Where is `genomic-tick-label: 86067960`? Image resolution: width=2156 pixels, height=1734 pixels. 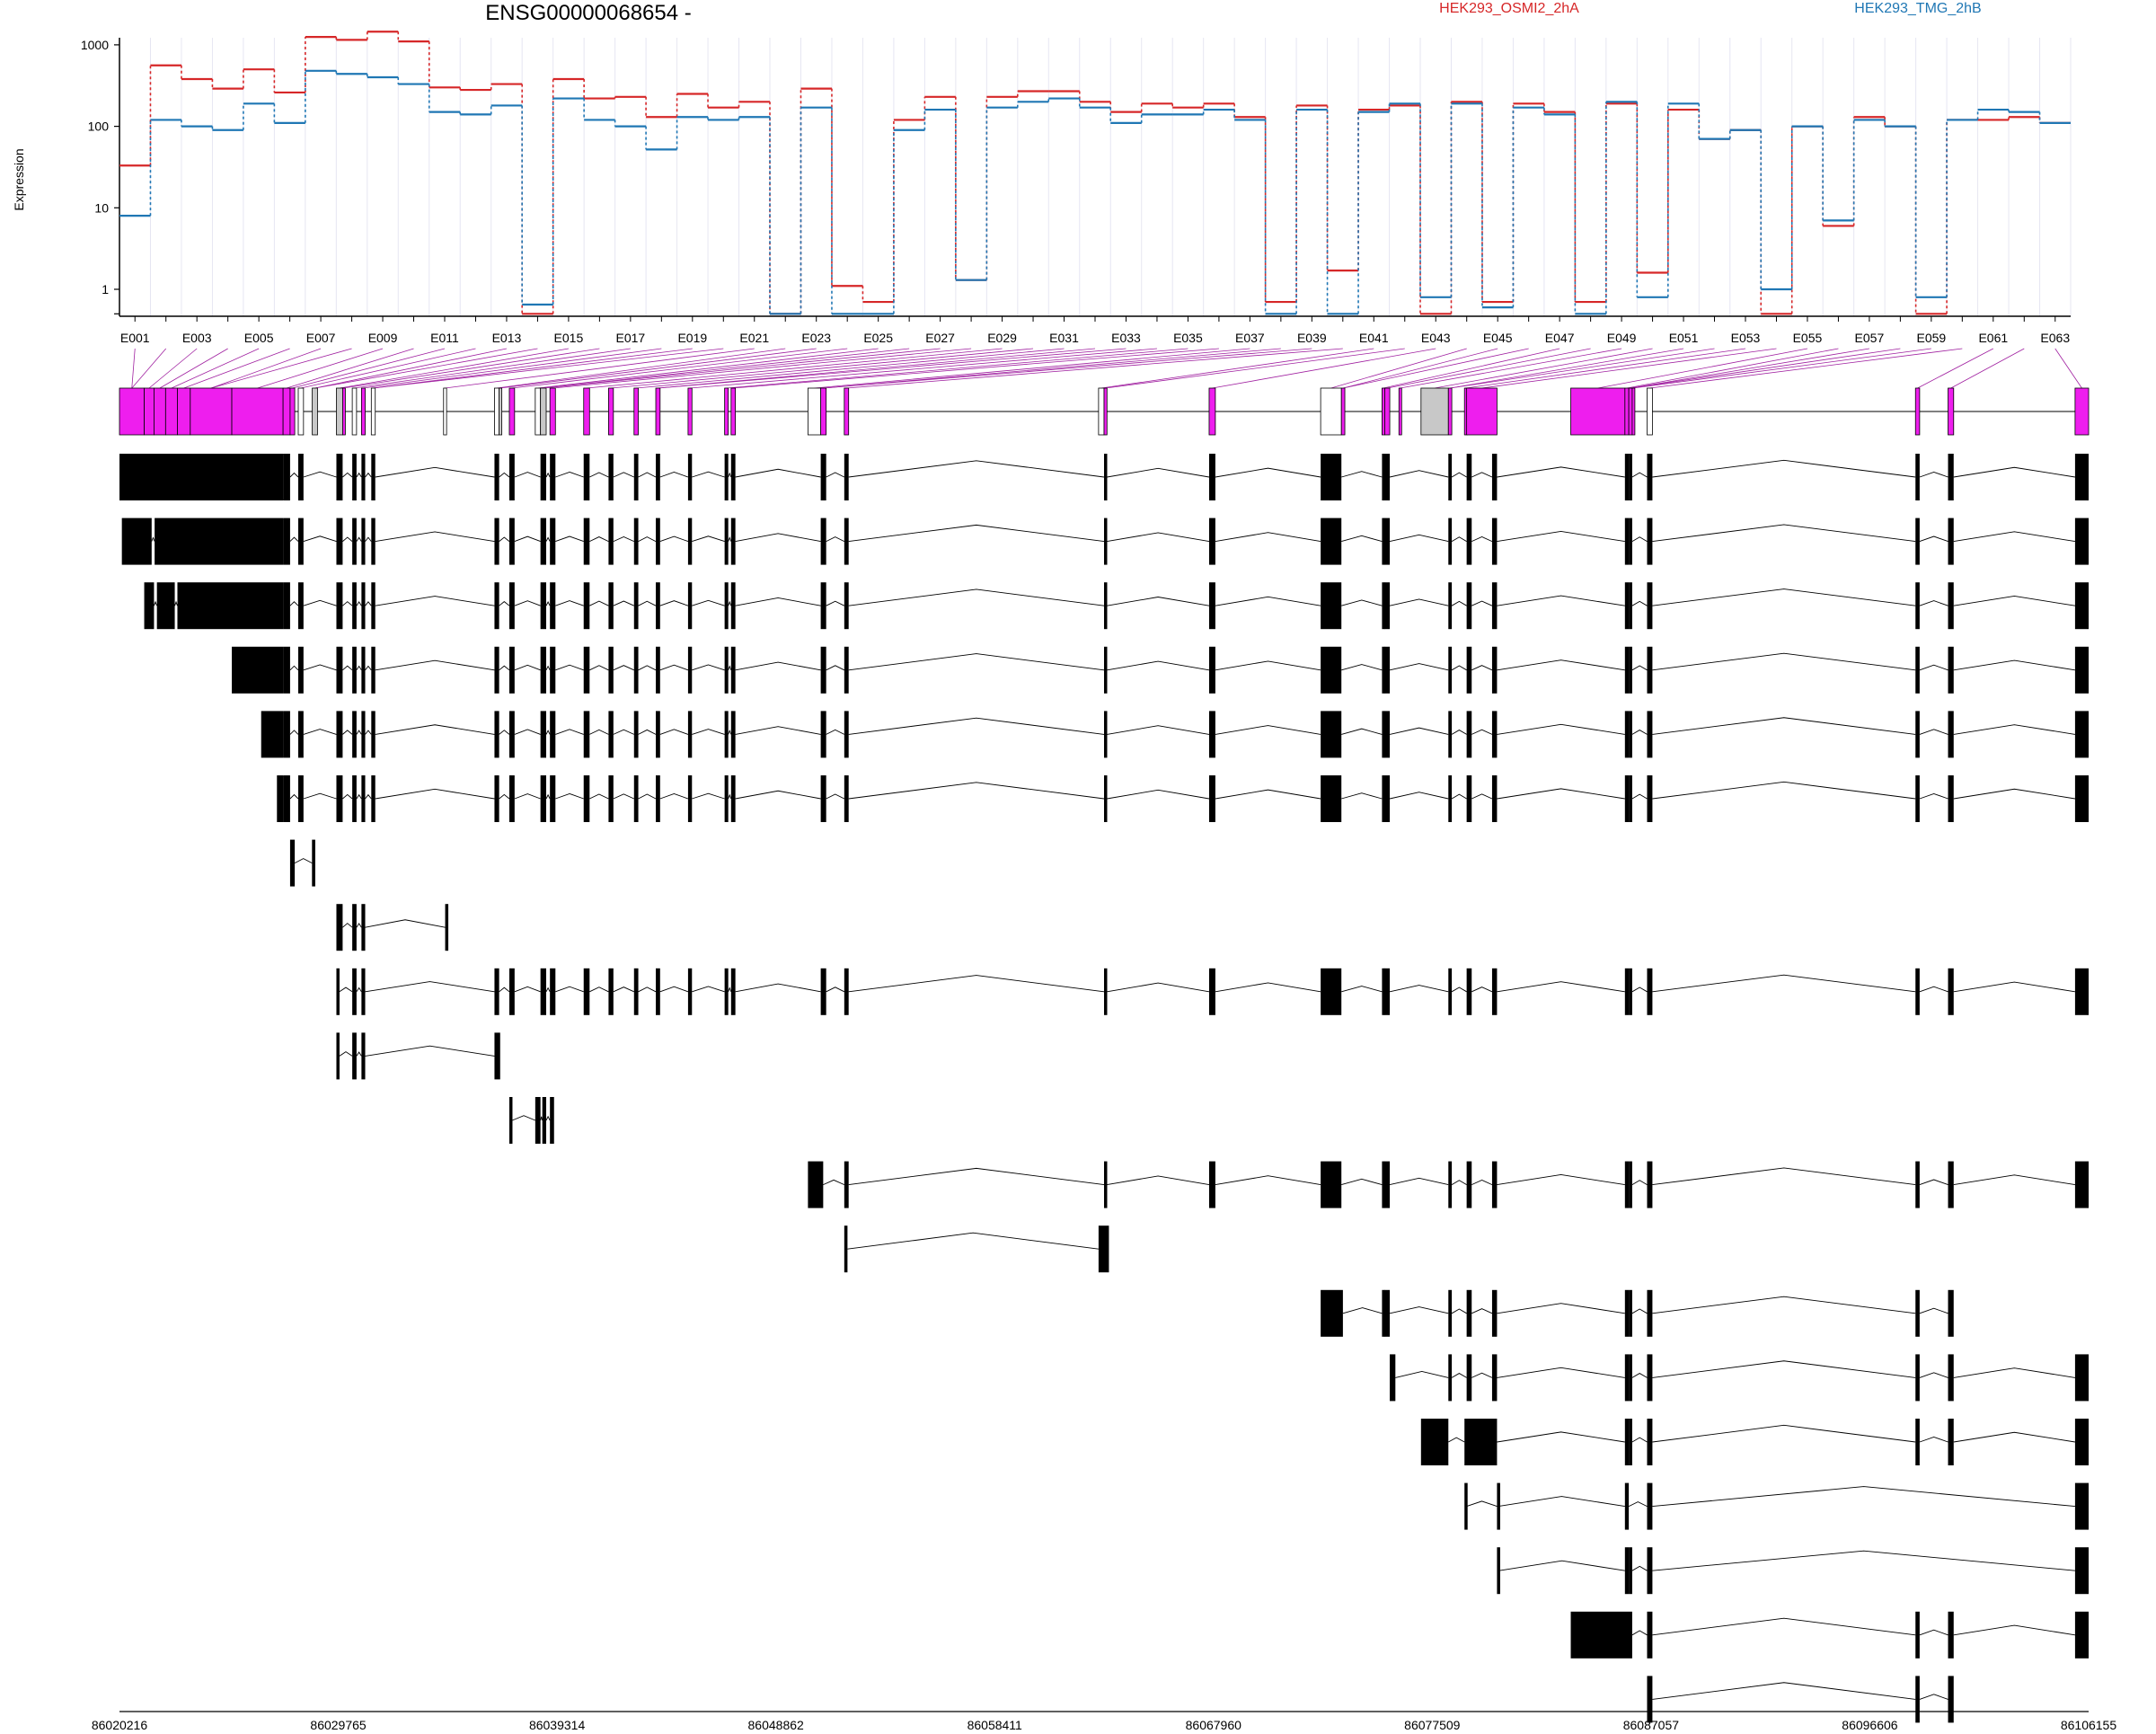 genomic-tick-label: 86067960 is located at coordinates (1214, 1725).